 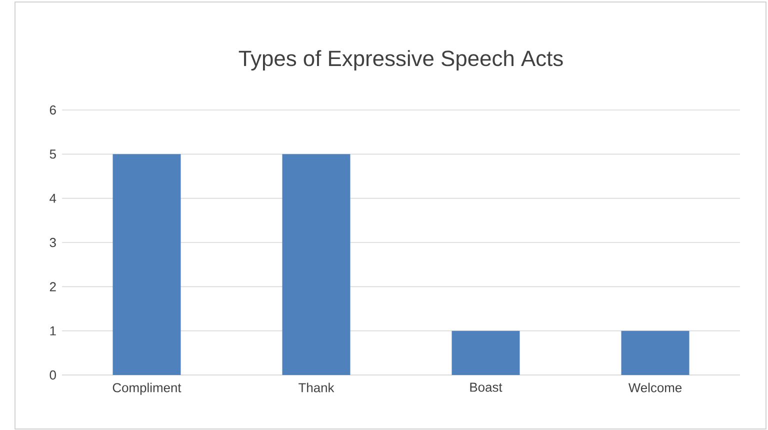 What do you see at coordinates (53, 110) in the screenshot?
I see `y-tick-label: 6` at bounding box center [53, 110].